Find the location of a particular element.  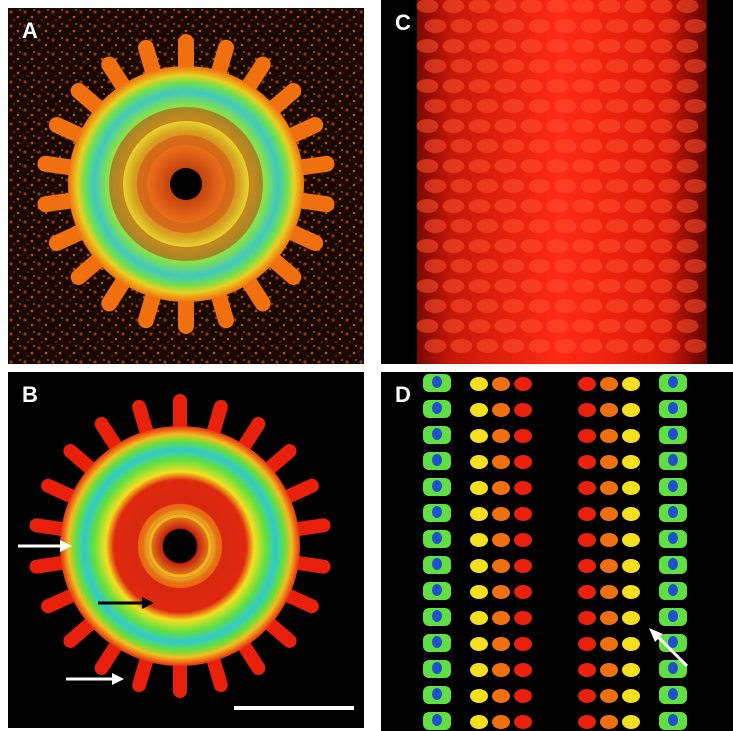

black-arrow-inner is located at coordinates (126, 603).